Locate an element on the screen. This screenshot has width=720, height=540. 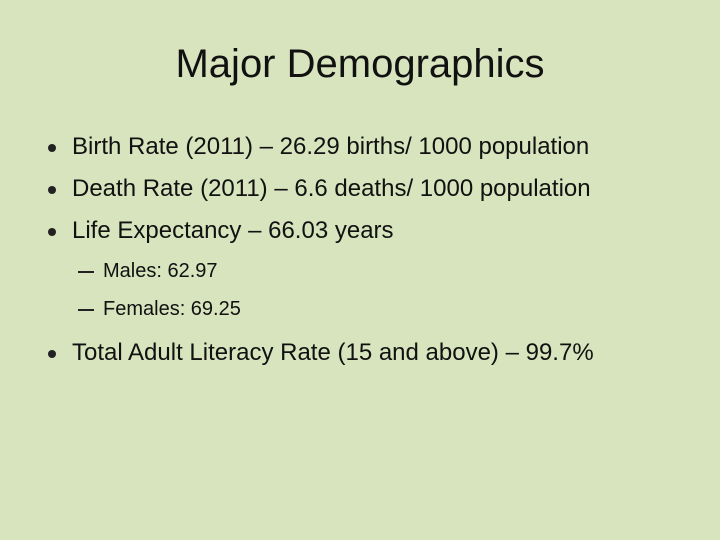
bullet-text: Life Expectancy – 66.03 years is located at coordinates (233, 230).